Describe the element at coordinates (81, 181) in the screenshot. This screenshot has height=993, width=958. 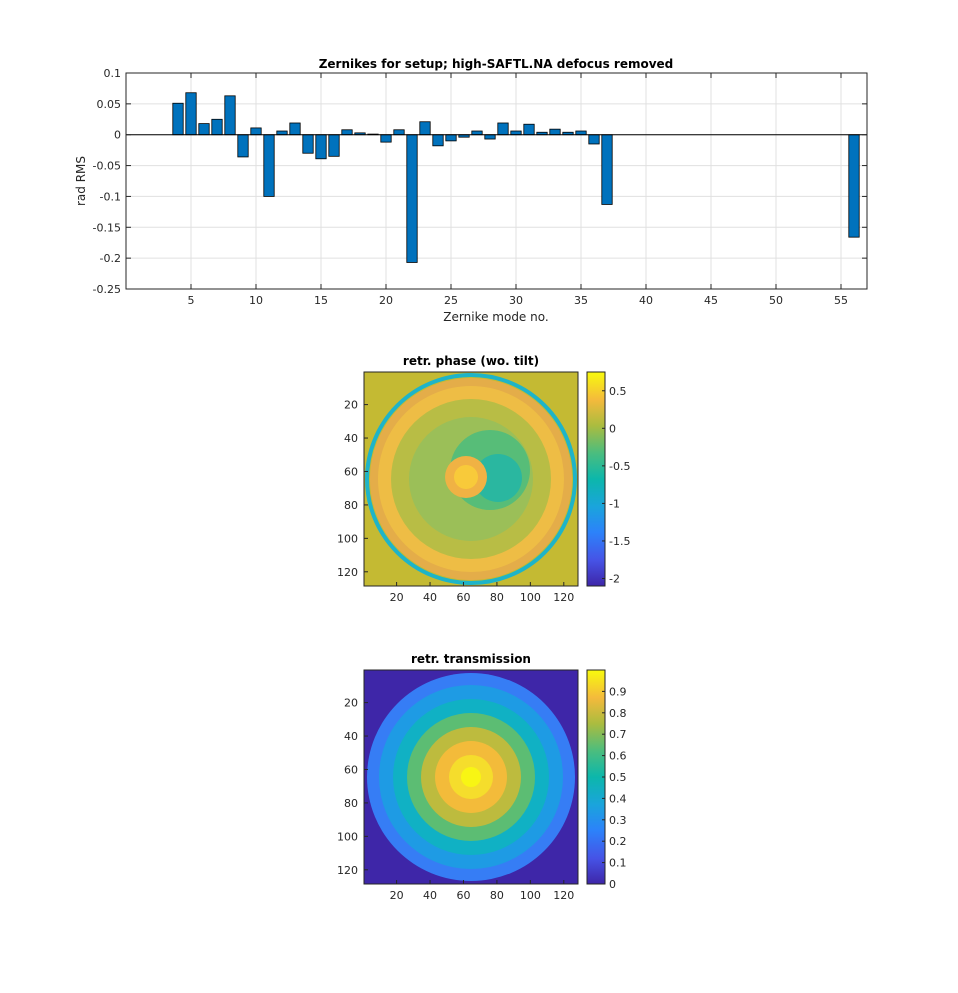
I see `y-axis-label: rad RMS` at that location.